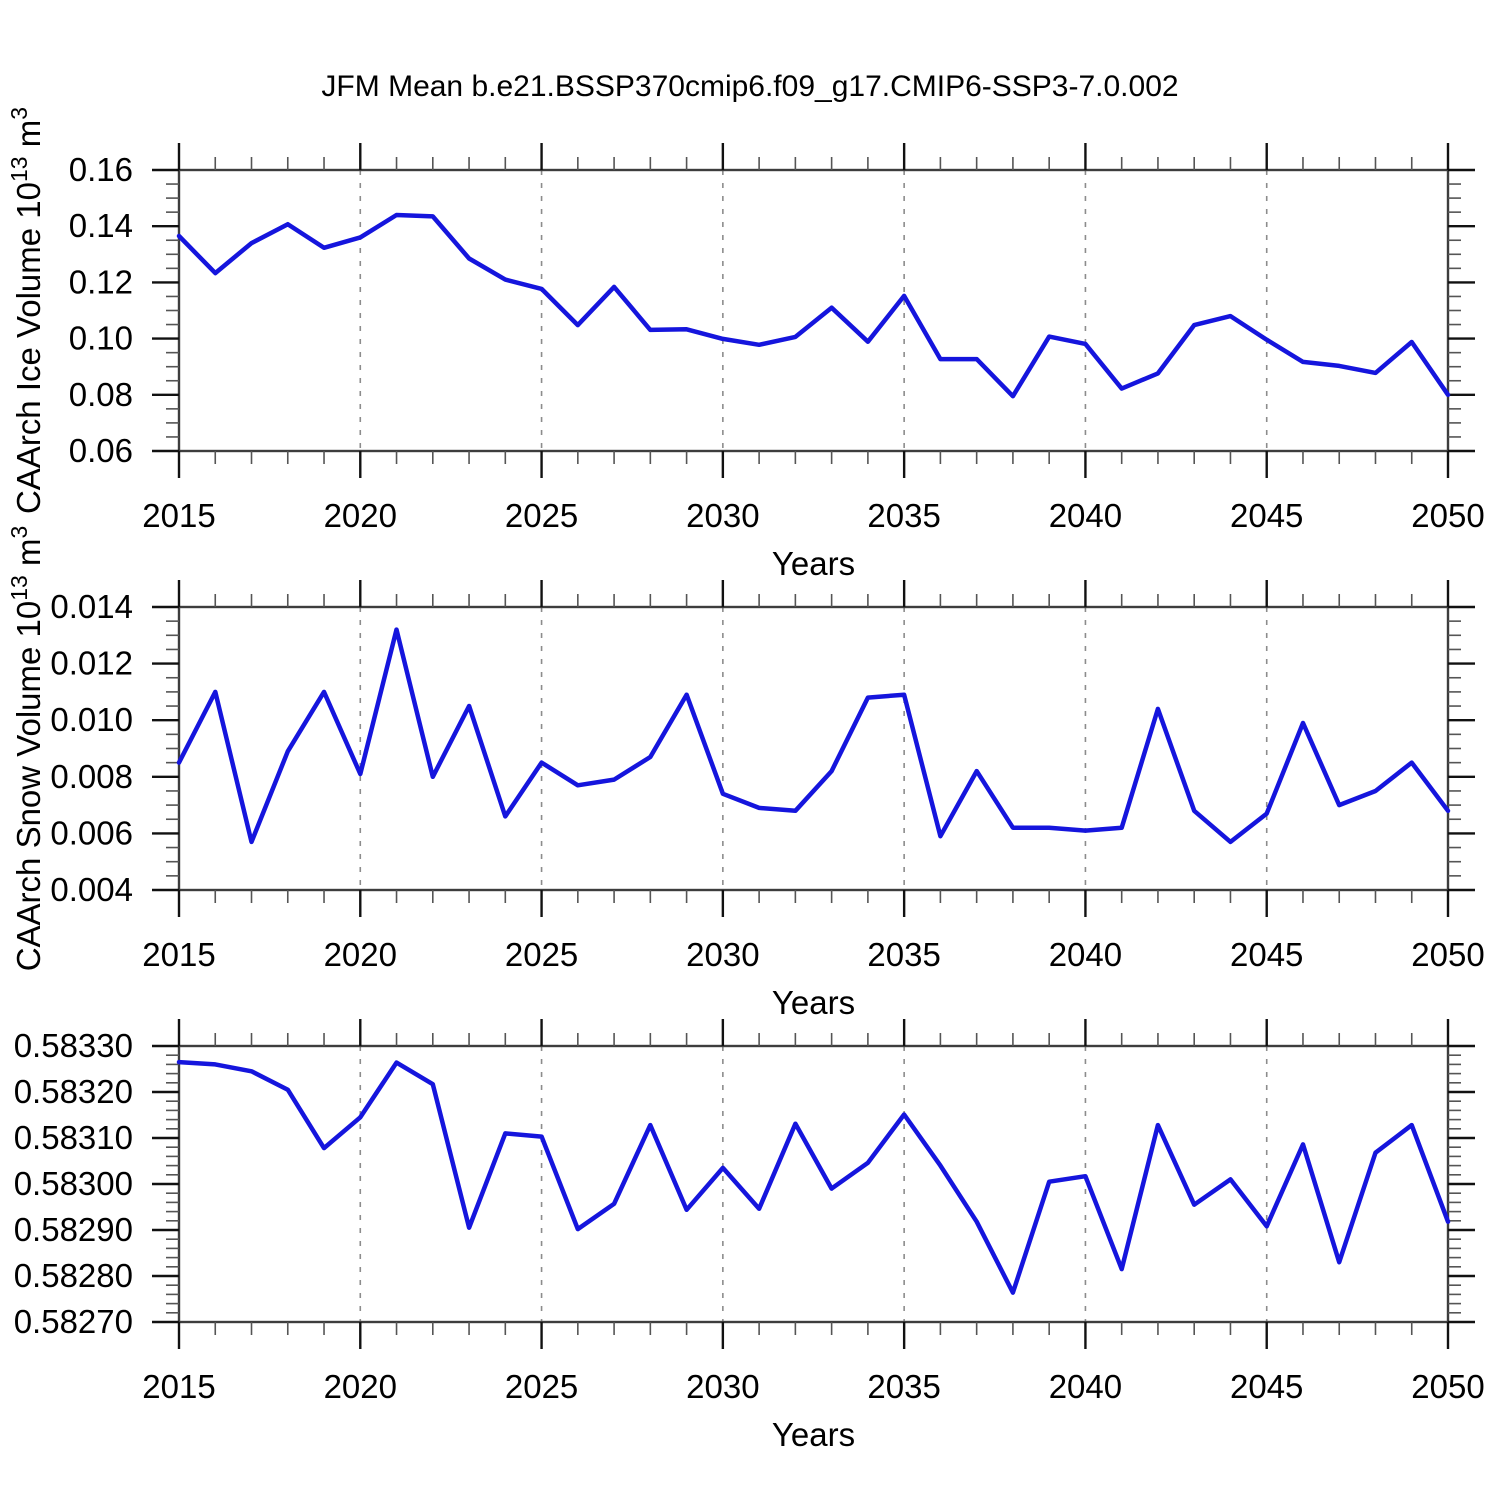 The image size is (1500, 1500). I want to click on y-tick-label: 0.06, so click(101, 450).